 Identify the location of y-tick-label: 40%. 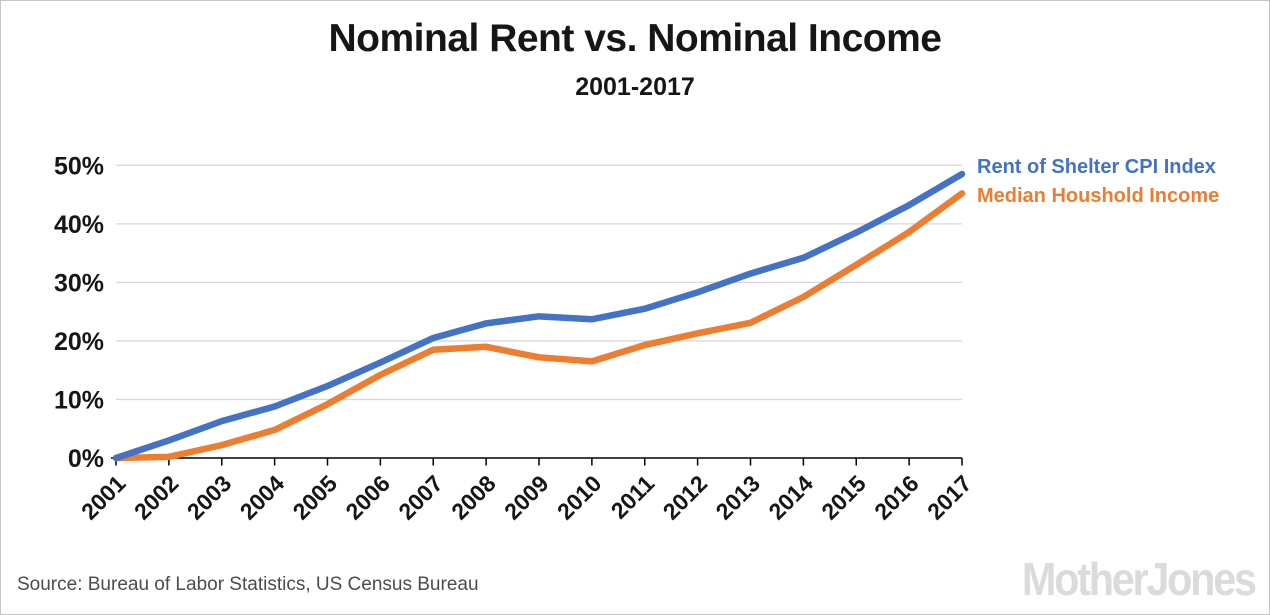
(79, 225).